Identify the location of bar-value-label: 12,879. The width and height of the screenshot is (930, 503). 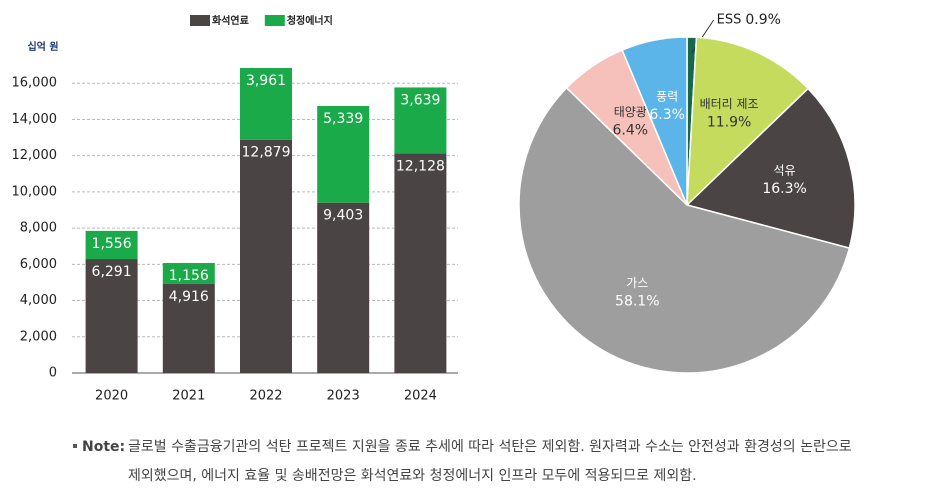
(266, 153).